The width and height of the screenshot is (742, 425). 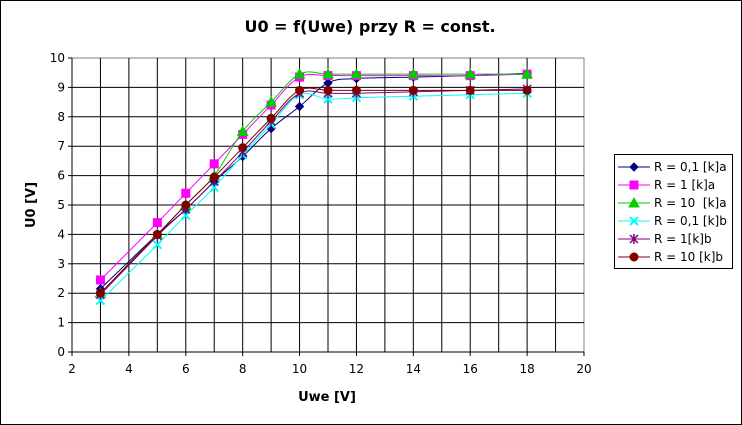 What do you see at coordinates (61, 87) in the screenshot?
I see `y-tick-label: 9` at bounding box center [61, 87].